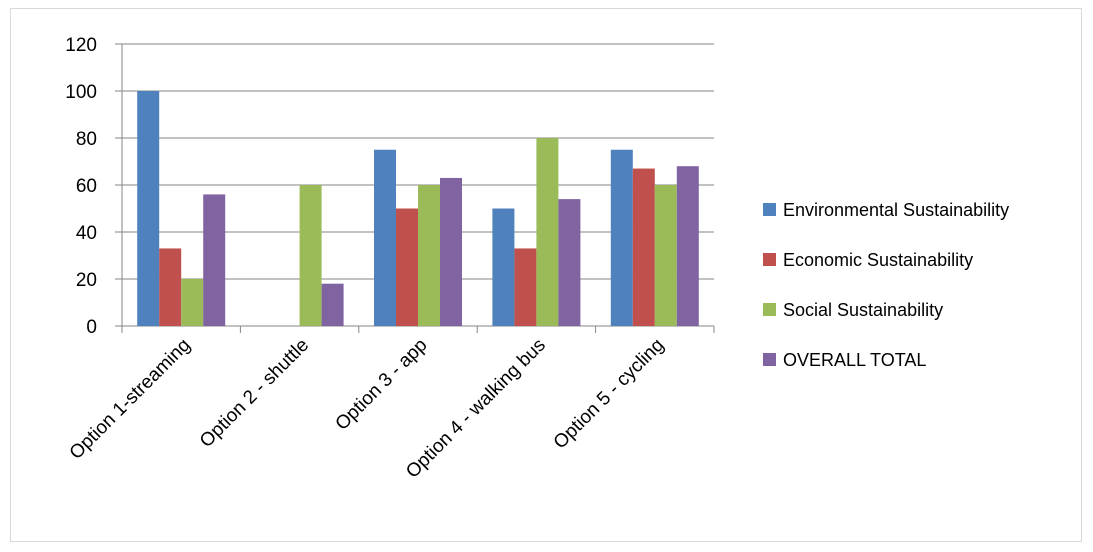 The height and width of the screenshot is (552, 1093). I want to click on legend-label: Environmental Sustainability, so click(896, 210).